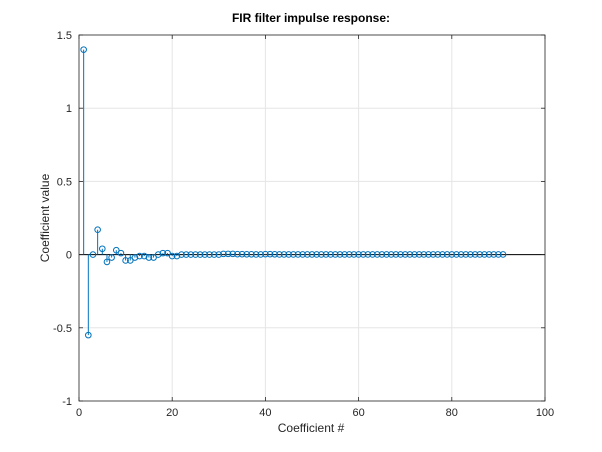 The height and width of the screenshot is (452, 602). What do you see at coordinates (545, 413) in the screenshot?
I see `x-tick-label: 100` at bounding box center [545, 413].